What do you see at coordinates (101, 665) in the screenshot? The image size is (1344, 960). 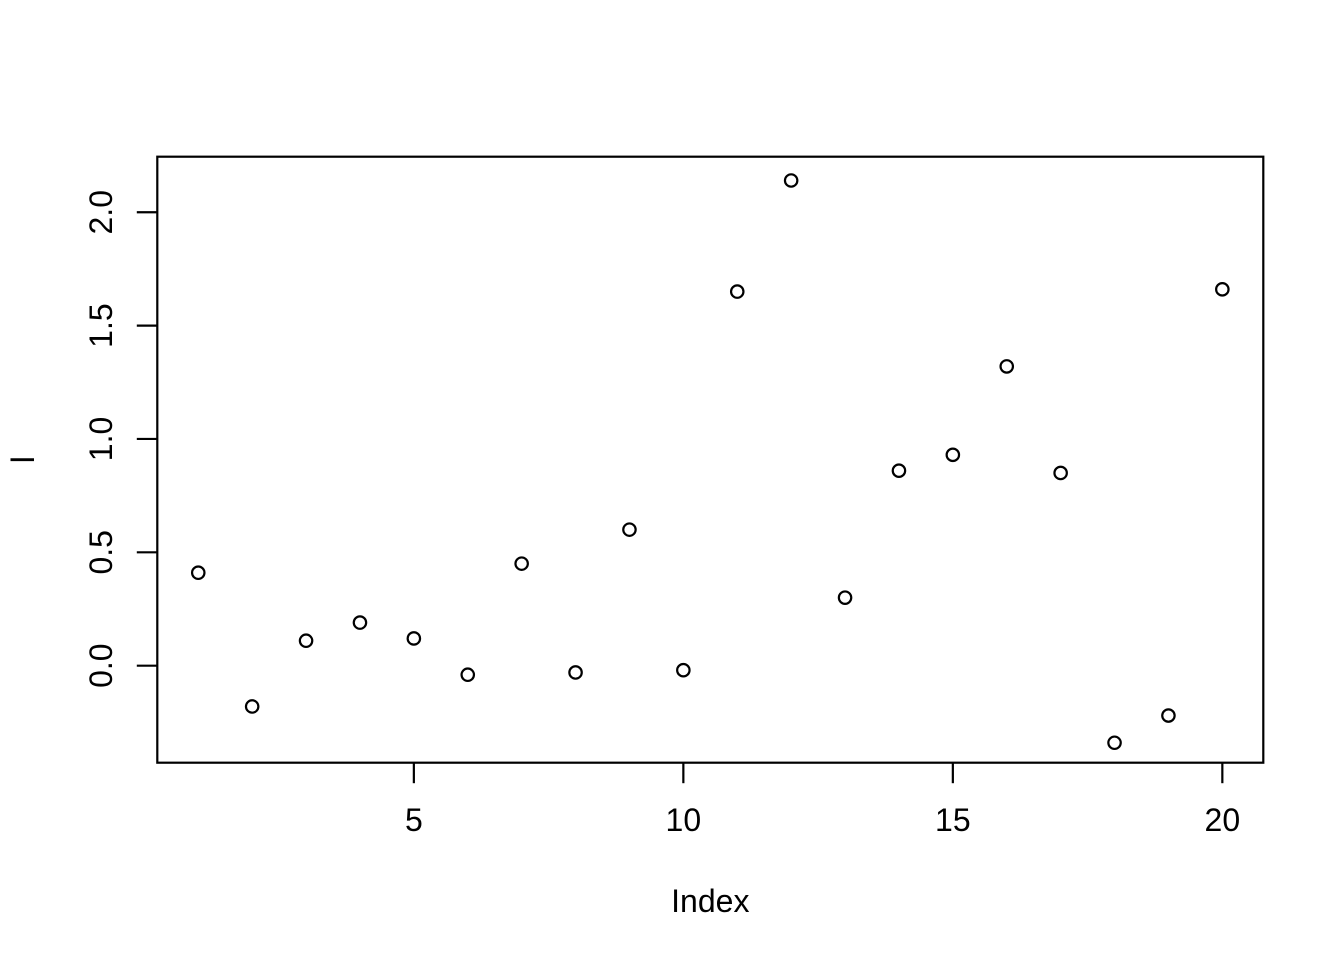 I see `y-tick-label: 0.0` at bounding box center [101, 665].